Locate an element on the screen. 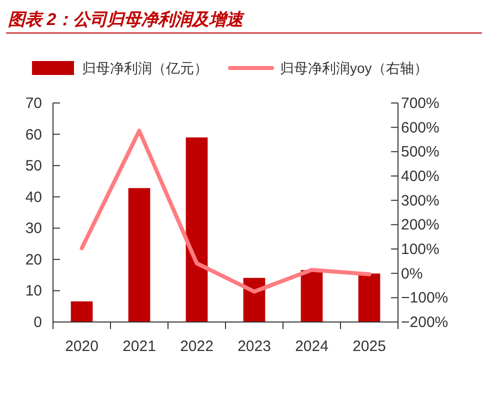 The height and width of the screenshot is (401, 488). x-tick-label: 2022 is located at coordinates (197, 346).